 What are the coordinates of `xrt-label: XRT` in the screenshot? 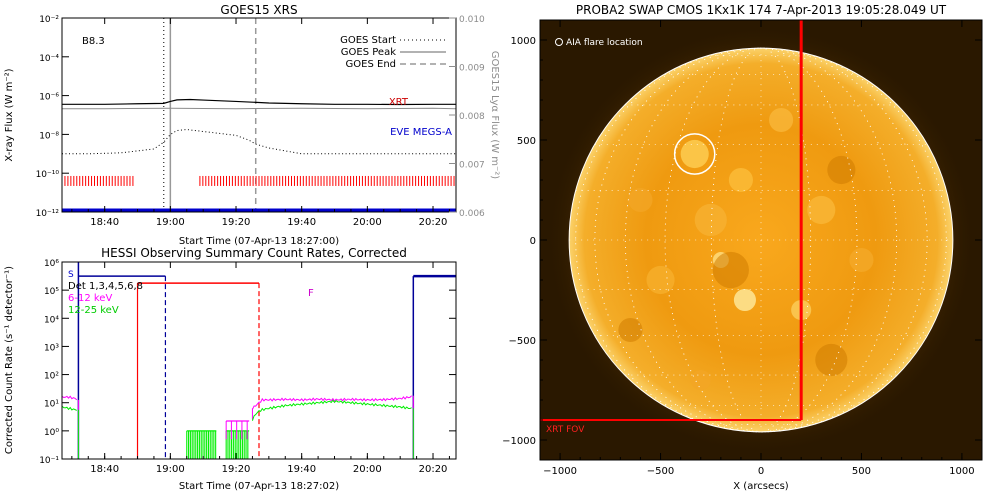 It's located at (399, 102).